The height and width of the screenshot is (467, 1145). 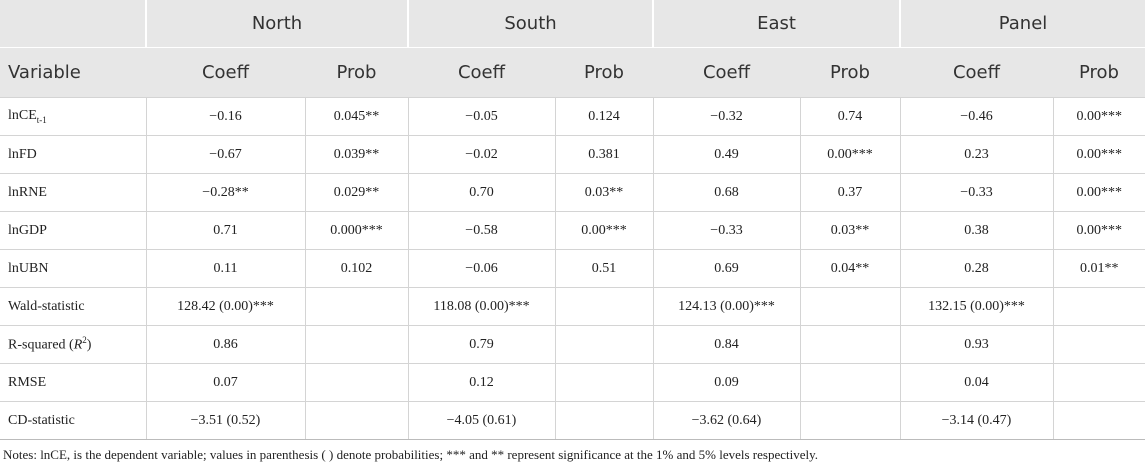 What do you see at coordinates (481, 306) in the screenshot?
I see `table-cell: 118.08 (0.00)***` at bounding box center [481, 306].